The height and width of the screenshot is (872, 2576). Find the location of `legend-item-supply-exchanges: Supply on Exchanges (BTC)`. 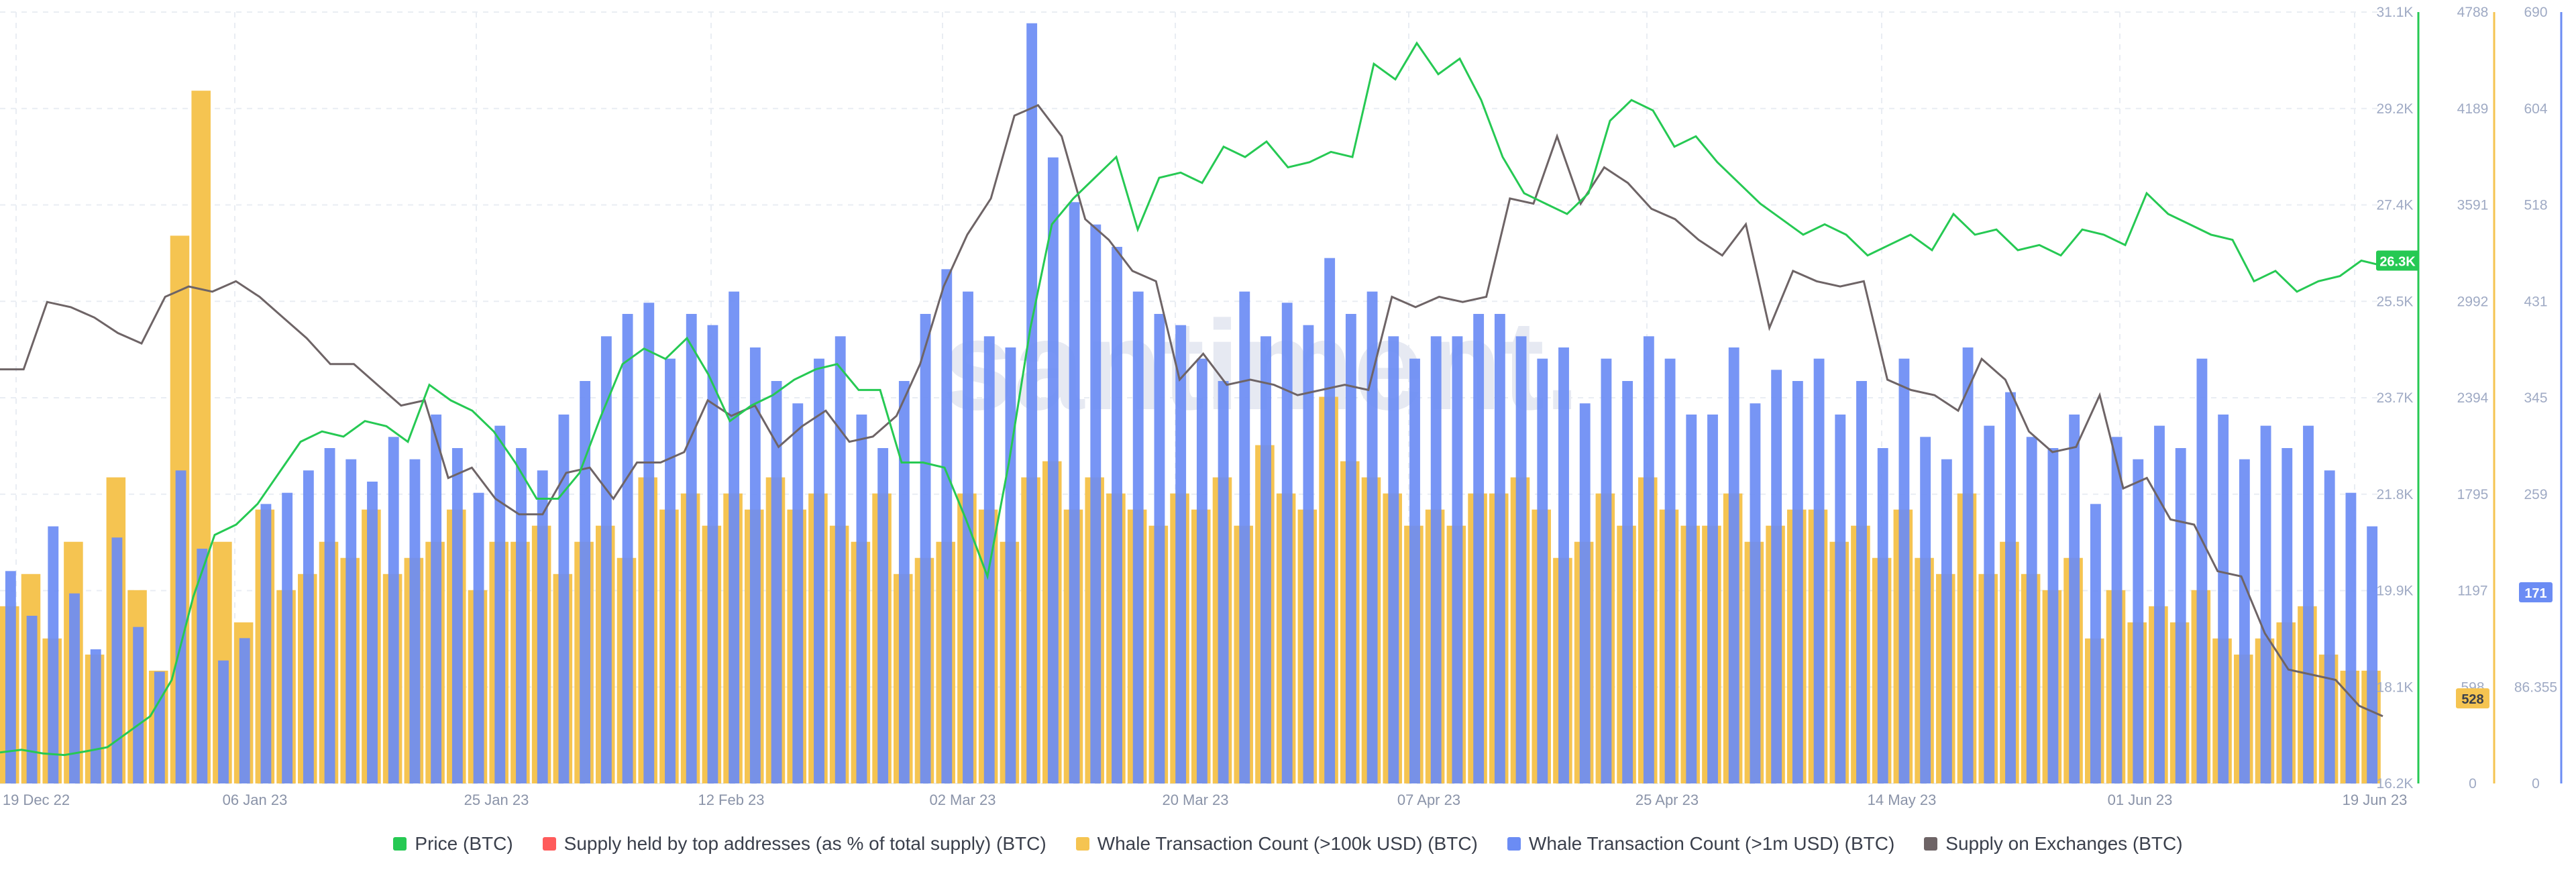

legend-item-supply-exchanges: Supply on Exchanges (BTC) is located at coordinates (2053, 844).